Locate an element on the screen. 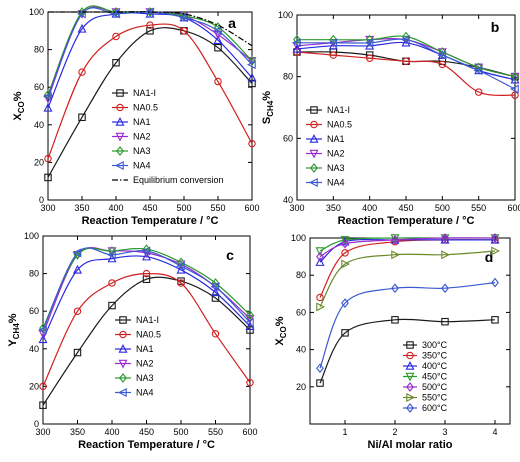 The height and width of the screenshot is (462, 520). legend-marker-600c is located at coordinates (410, 408).